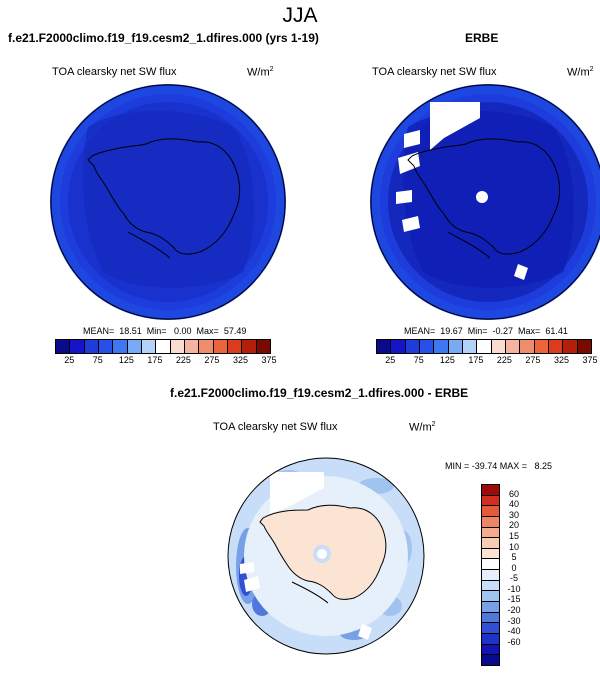 This screenshot has height=673, width=600. I want to click on right-antarctica-outline, so click(484, 198).